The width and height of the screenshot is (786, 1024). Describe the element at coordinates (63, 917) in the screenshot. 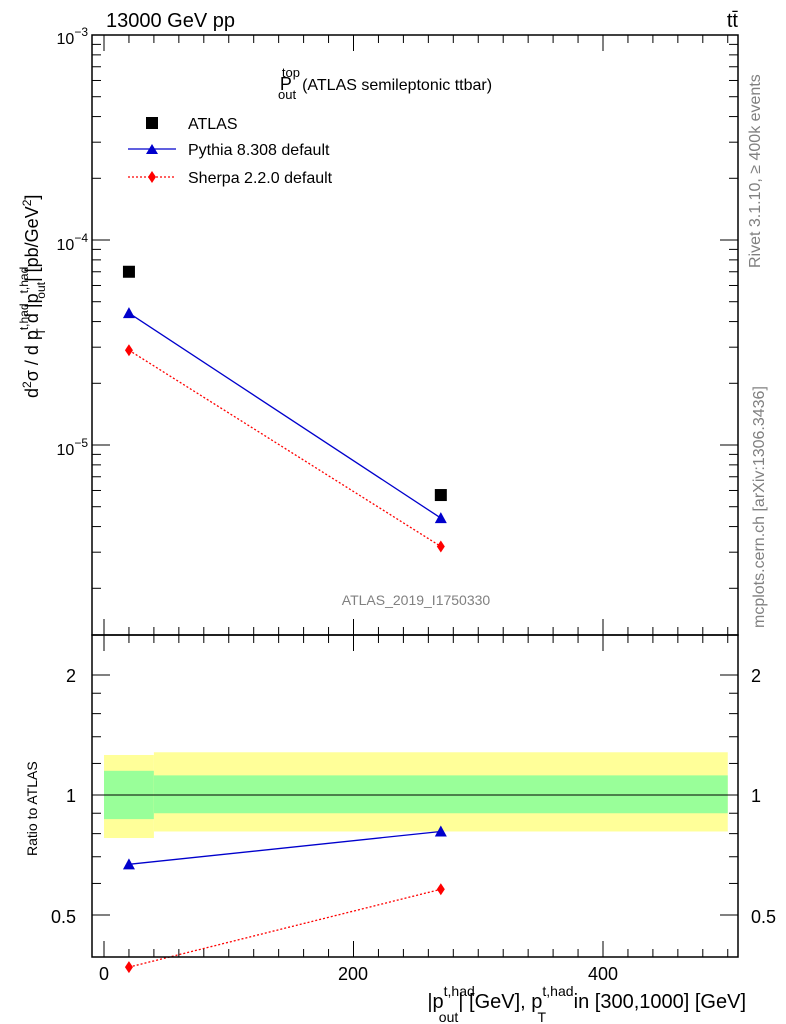

I see `ratio-ytick-05-left: 0.5` at that location.